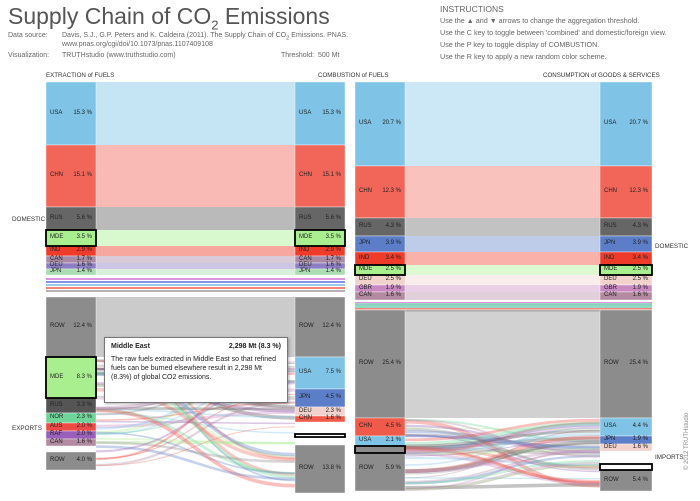  Describe the element at coordinates (306, 326) in the screenshot. I see `combustion-label-row: ROW` at that location.